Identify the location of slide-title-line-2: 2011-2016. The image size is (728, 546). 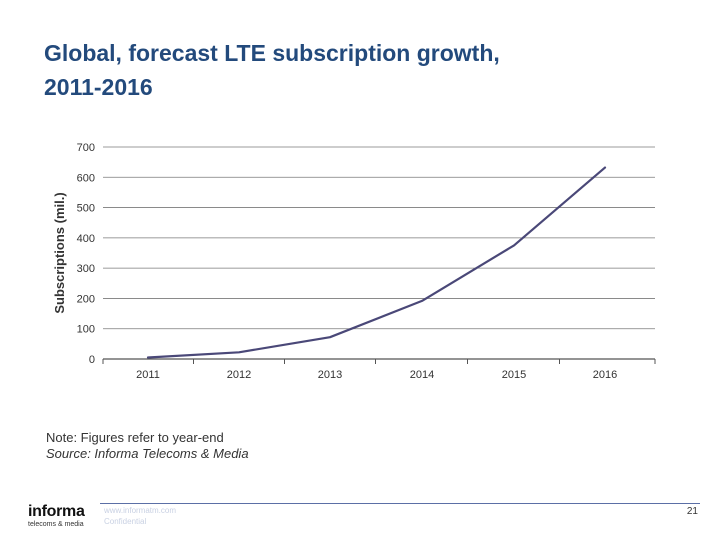
(98, 87).